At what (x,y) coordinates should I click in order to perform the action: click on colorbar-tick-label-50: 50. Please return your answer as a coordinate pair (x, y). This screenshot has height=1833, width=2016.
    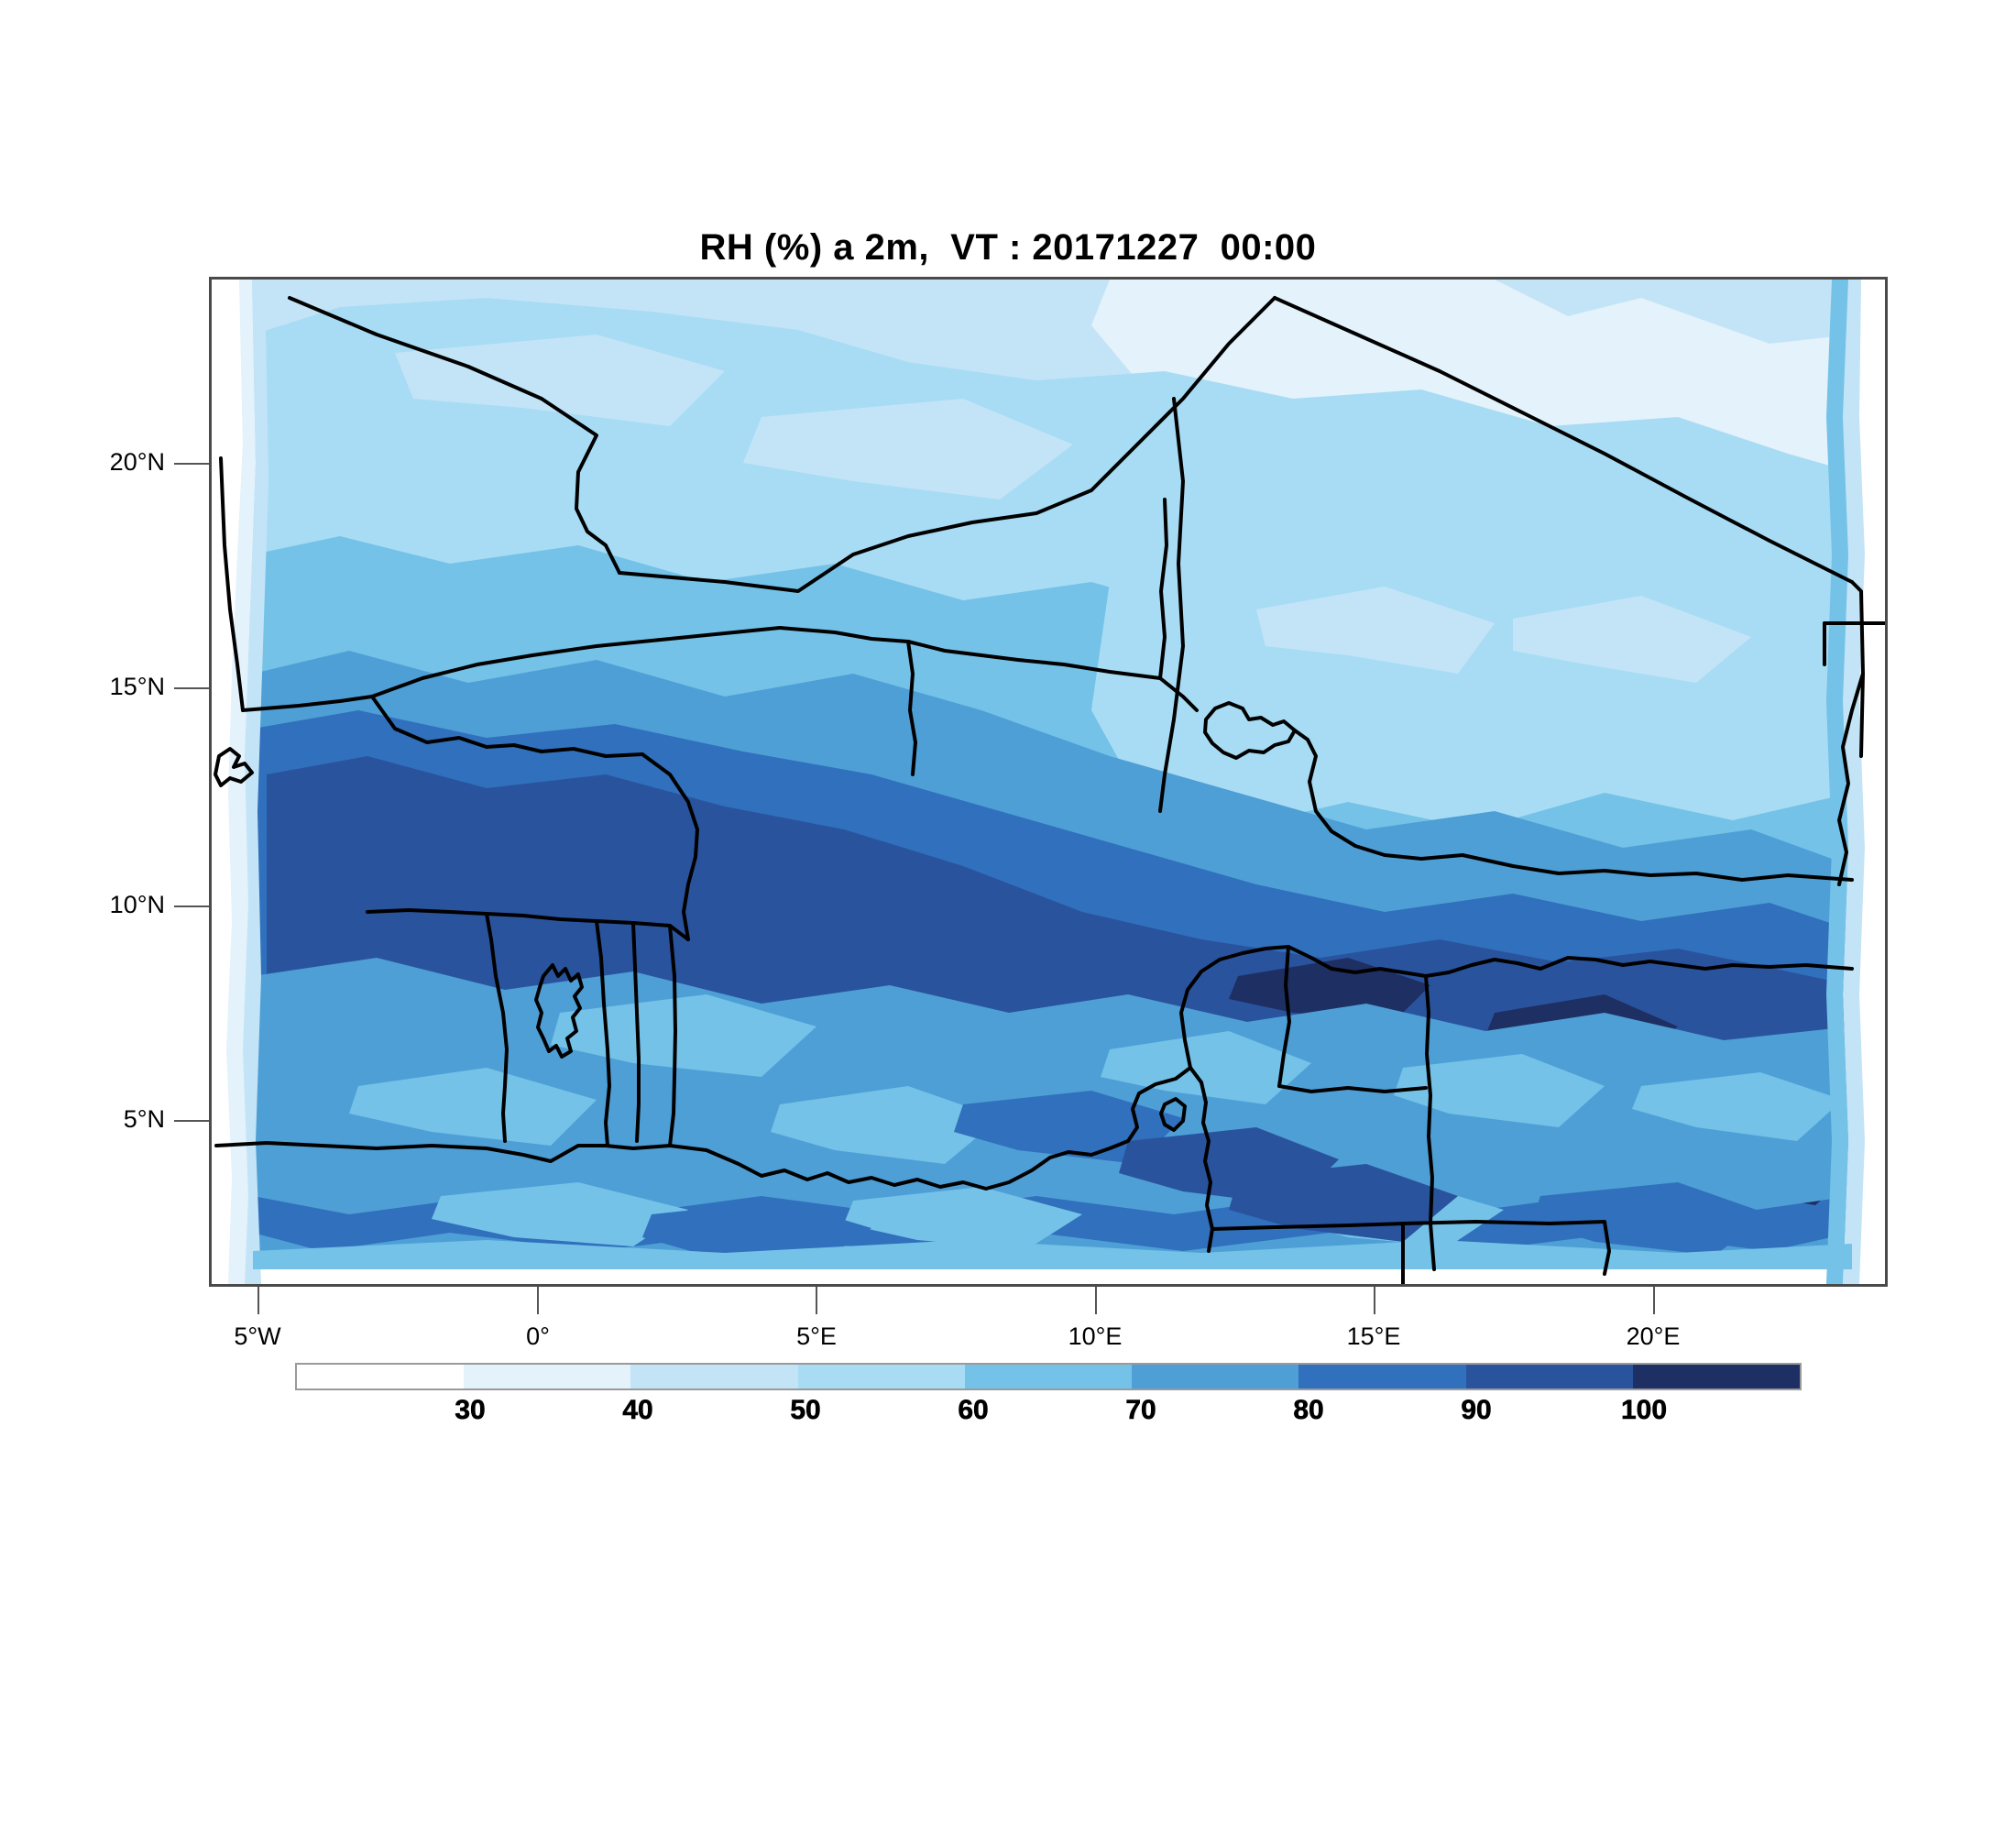
    Looking at the image, I should click on (805, 1410).